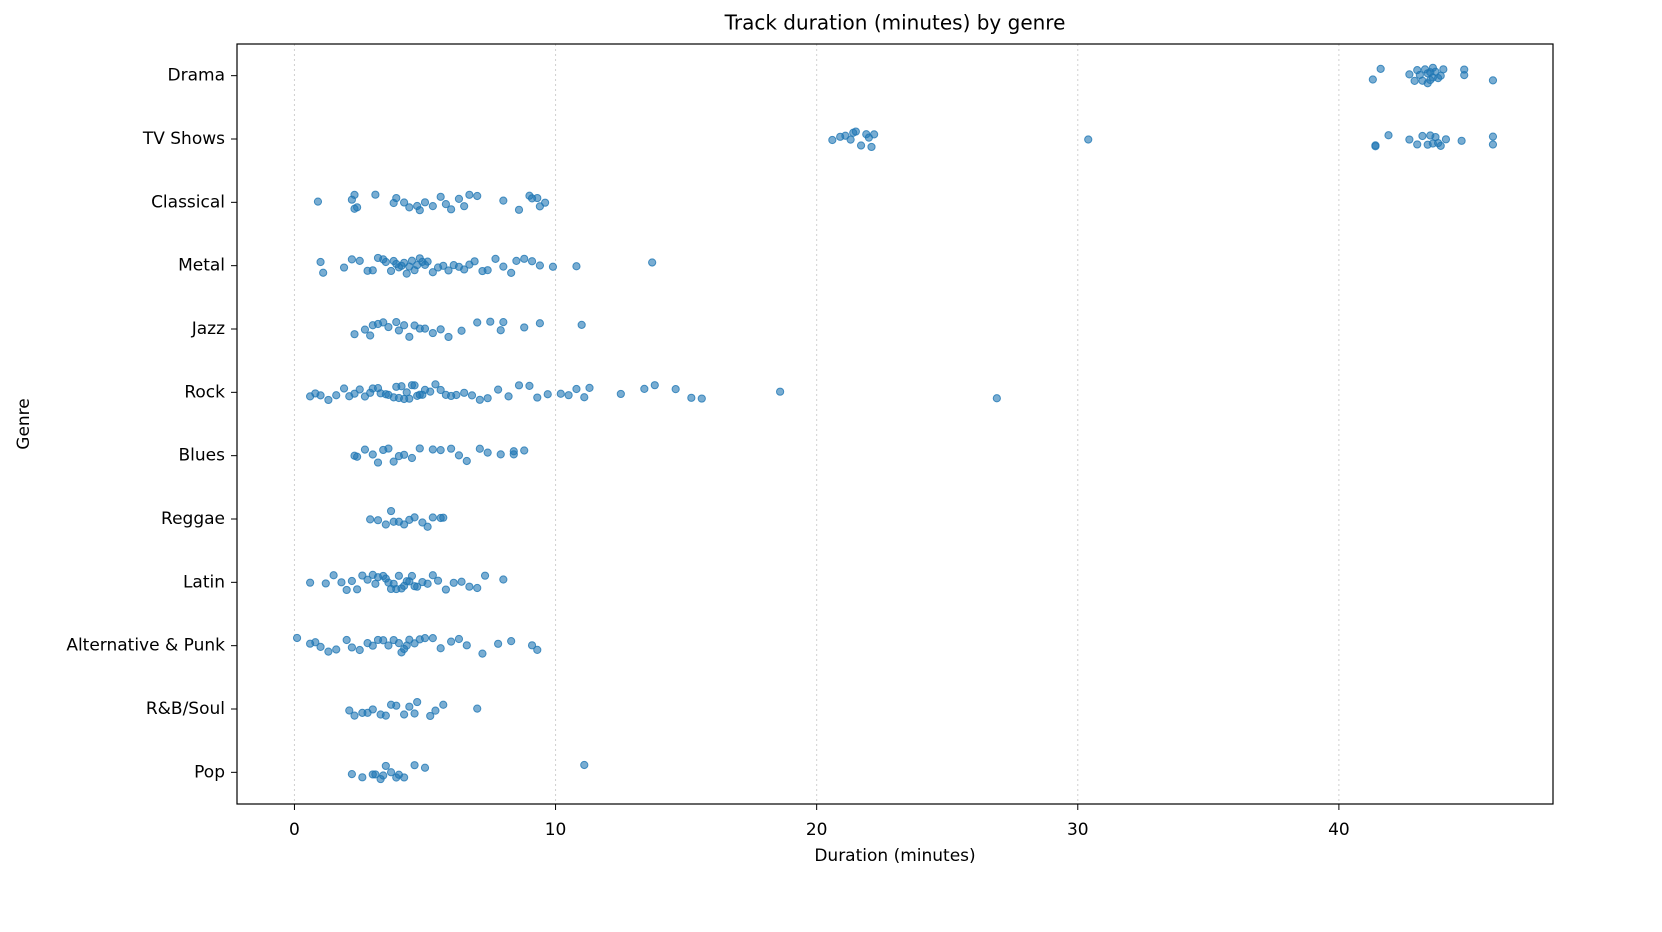 This screenshot has height=932, width=1662. Describe the element at coordinates (294, 830) in the screenshot. I see `x-tick-label: 0` at that location.